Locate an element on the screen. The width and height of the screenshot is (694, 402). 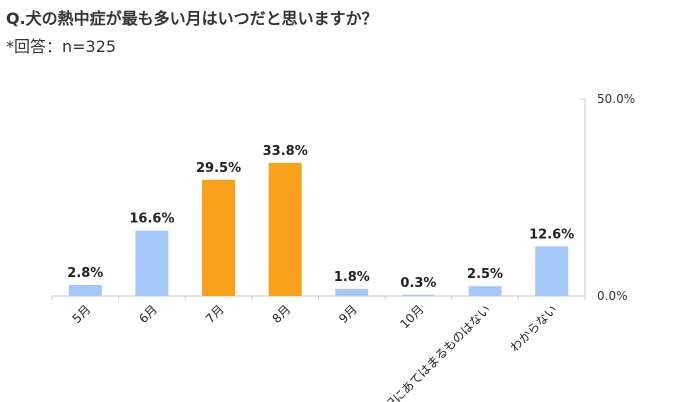
category-label-3: 7月 is located at coordinates (215, 314).